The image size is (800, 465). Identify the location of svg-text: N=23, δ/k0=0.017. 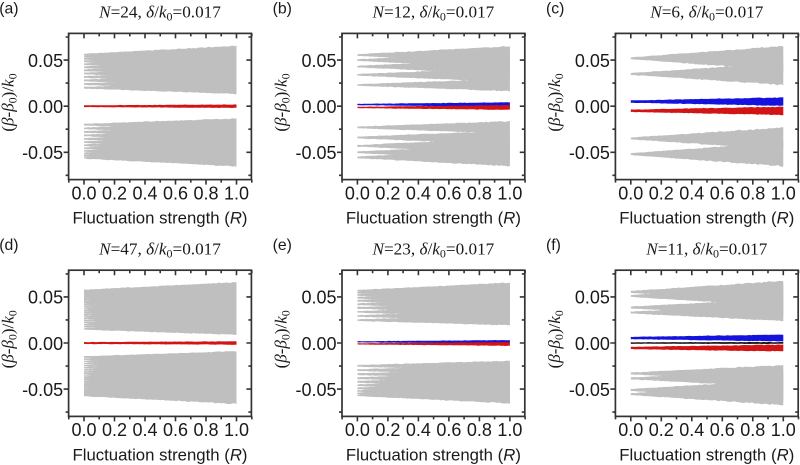
(433, 249).